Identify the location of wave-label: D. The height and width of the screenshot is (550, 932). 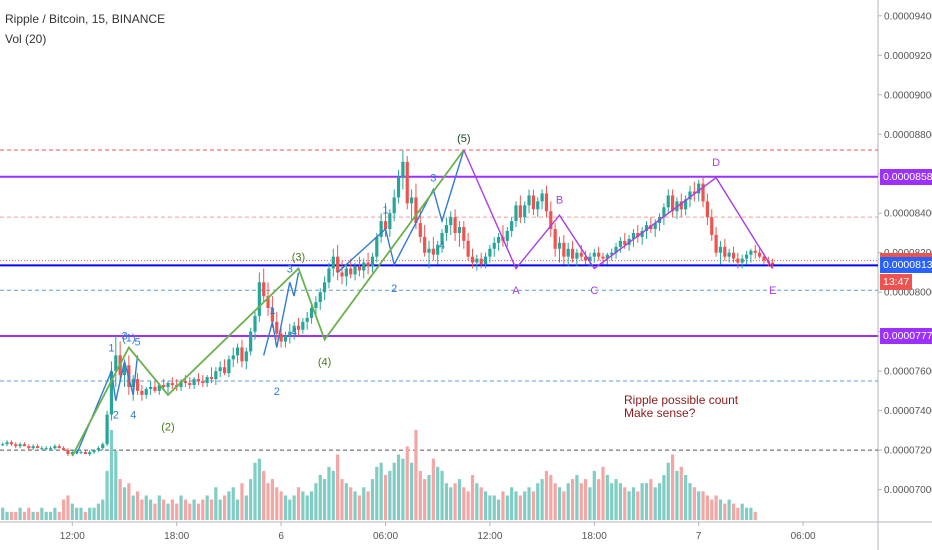
(716, 163).